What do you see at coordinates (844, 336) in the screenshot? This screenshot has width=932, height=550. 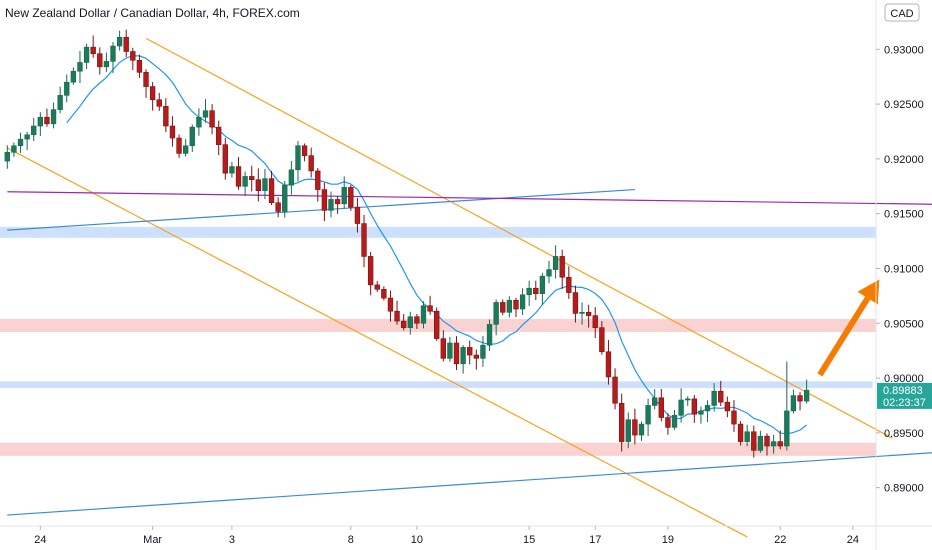 I see `arrow-shaft` at bounding box center [844, 336].